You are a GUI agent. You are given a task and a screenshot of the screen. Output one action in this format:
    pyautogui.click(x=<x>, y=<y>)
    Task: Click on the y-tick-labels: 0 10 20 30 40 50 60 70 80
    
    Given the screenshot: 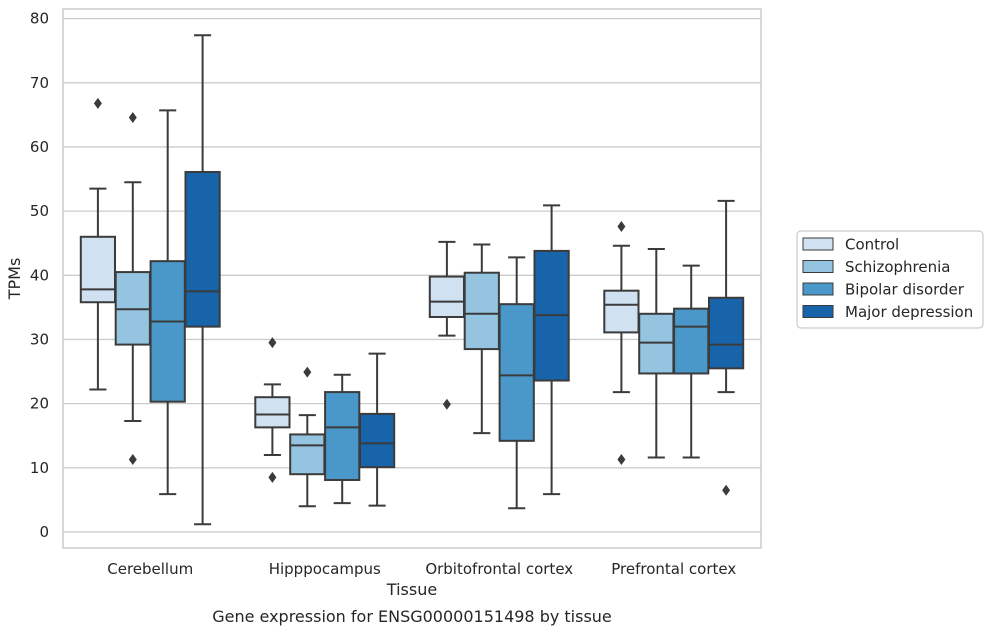 What is the action you would take?
    pyautogui.click(x=39, y=275)
    